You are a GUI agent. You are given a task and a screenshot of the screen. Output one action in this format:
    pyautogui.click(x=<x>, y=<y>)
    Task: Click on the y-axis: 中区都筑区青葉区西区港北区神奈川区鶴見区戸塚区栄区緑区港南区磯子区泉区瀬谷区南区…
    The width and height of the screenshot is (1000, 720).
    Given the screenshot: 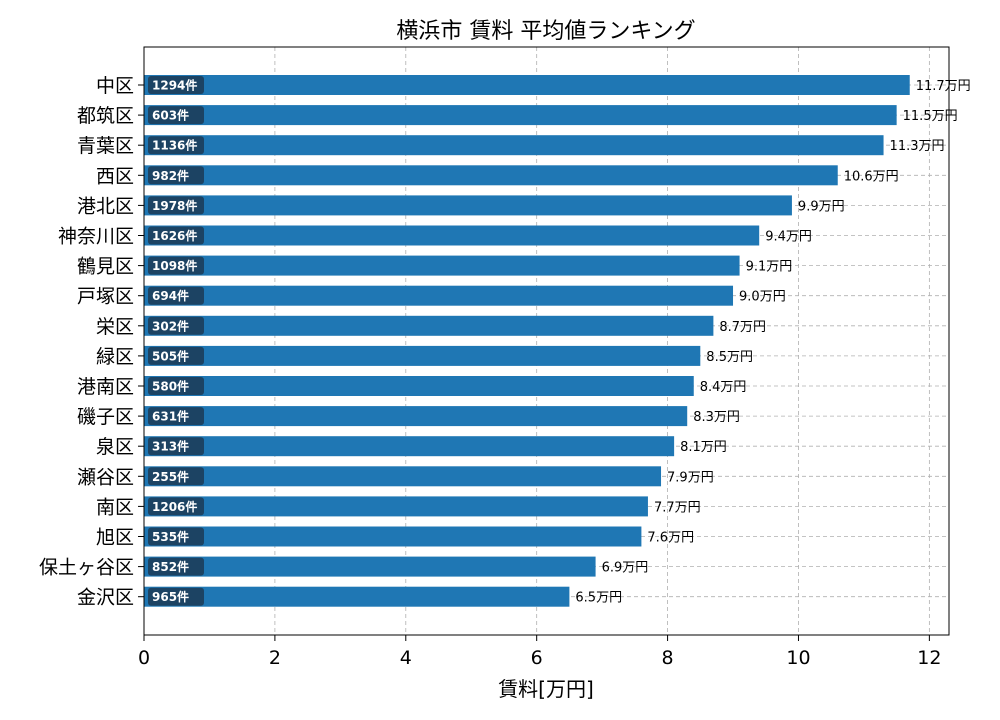 What is the action you would take?
    pyautogui.click(x=91, y=342)
    